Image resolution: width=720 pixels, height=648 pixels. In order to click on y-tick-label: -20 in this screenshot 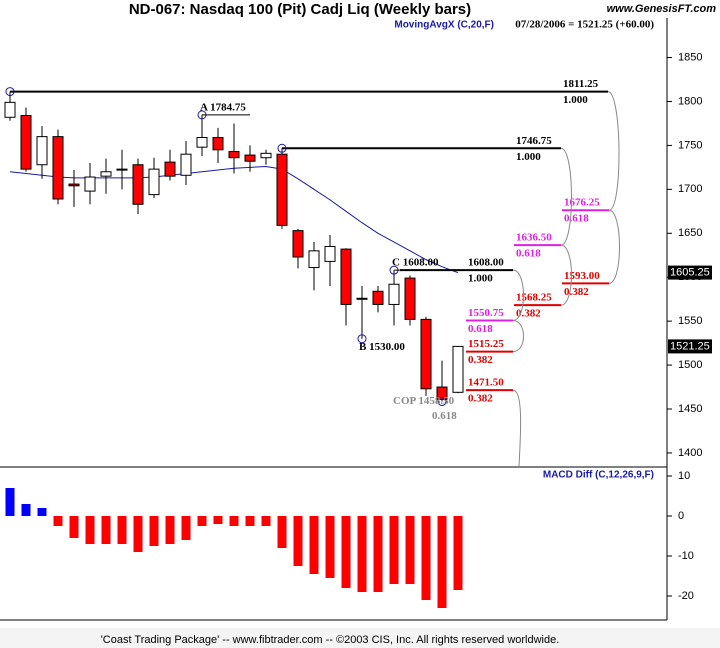, I will do `click(686, 596)`.